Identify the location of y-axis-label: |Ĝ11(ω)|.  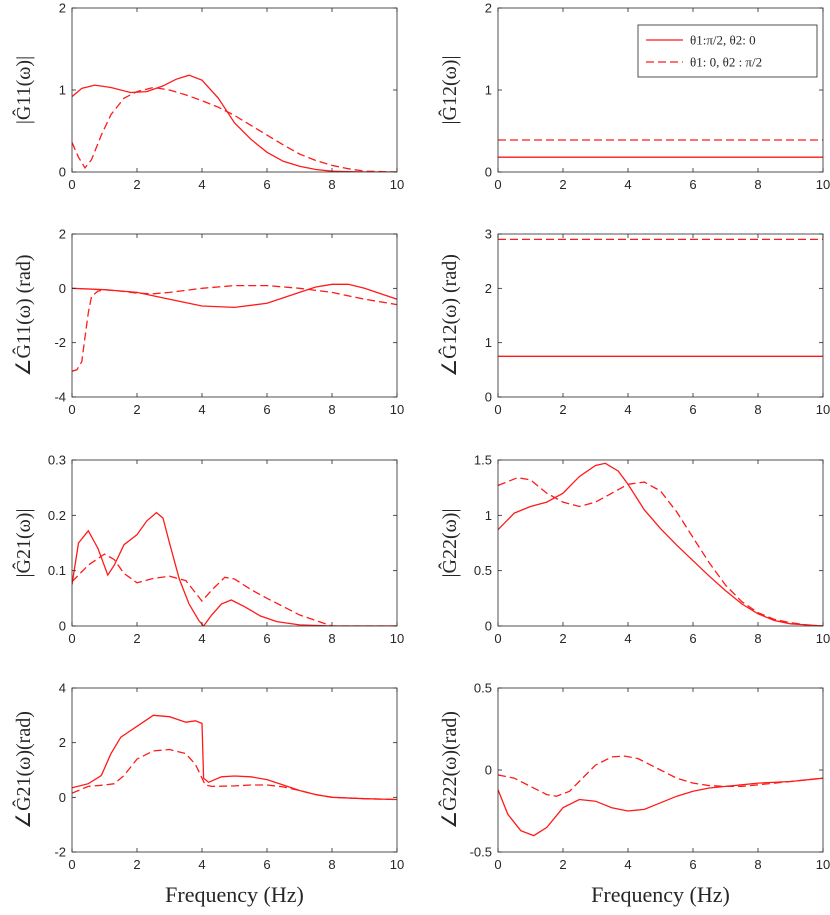
(23, 90).